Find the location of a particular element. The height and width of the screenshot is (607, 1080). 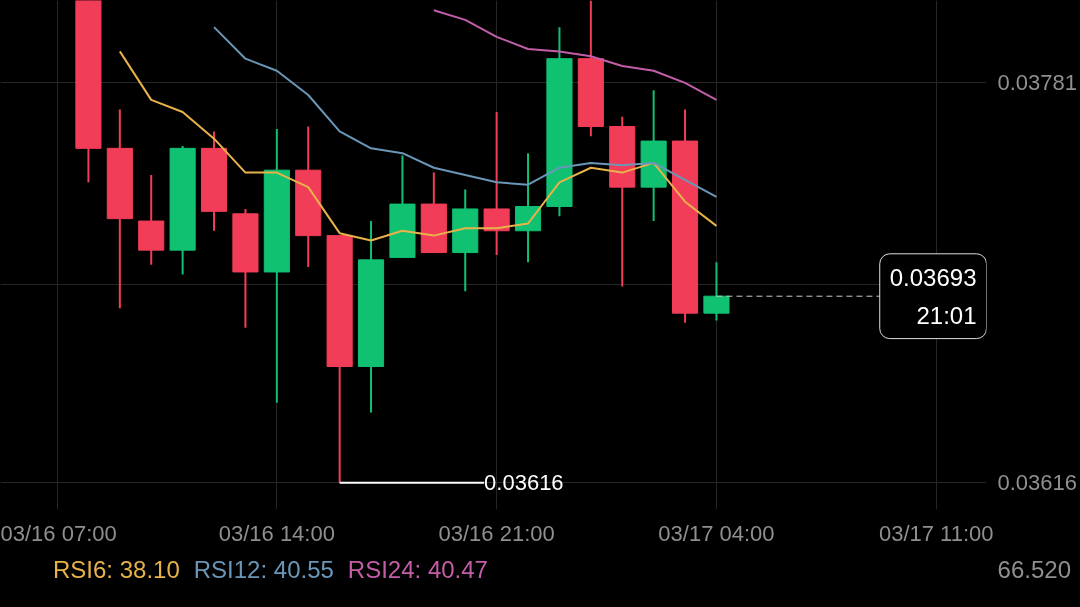

text: RSI6: 38.10 is located at coordinates (116, 569).